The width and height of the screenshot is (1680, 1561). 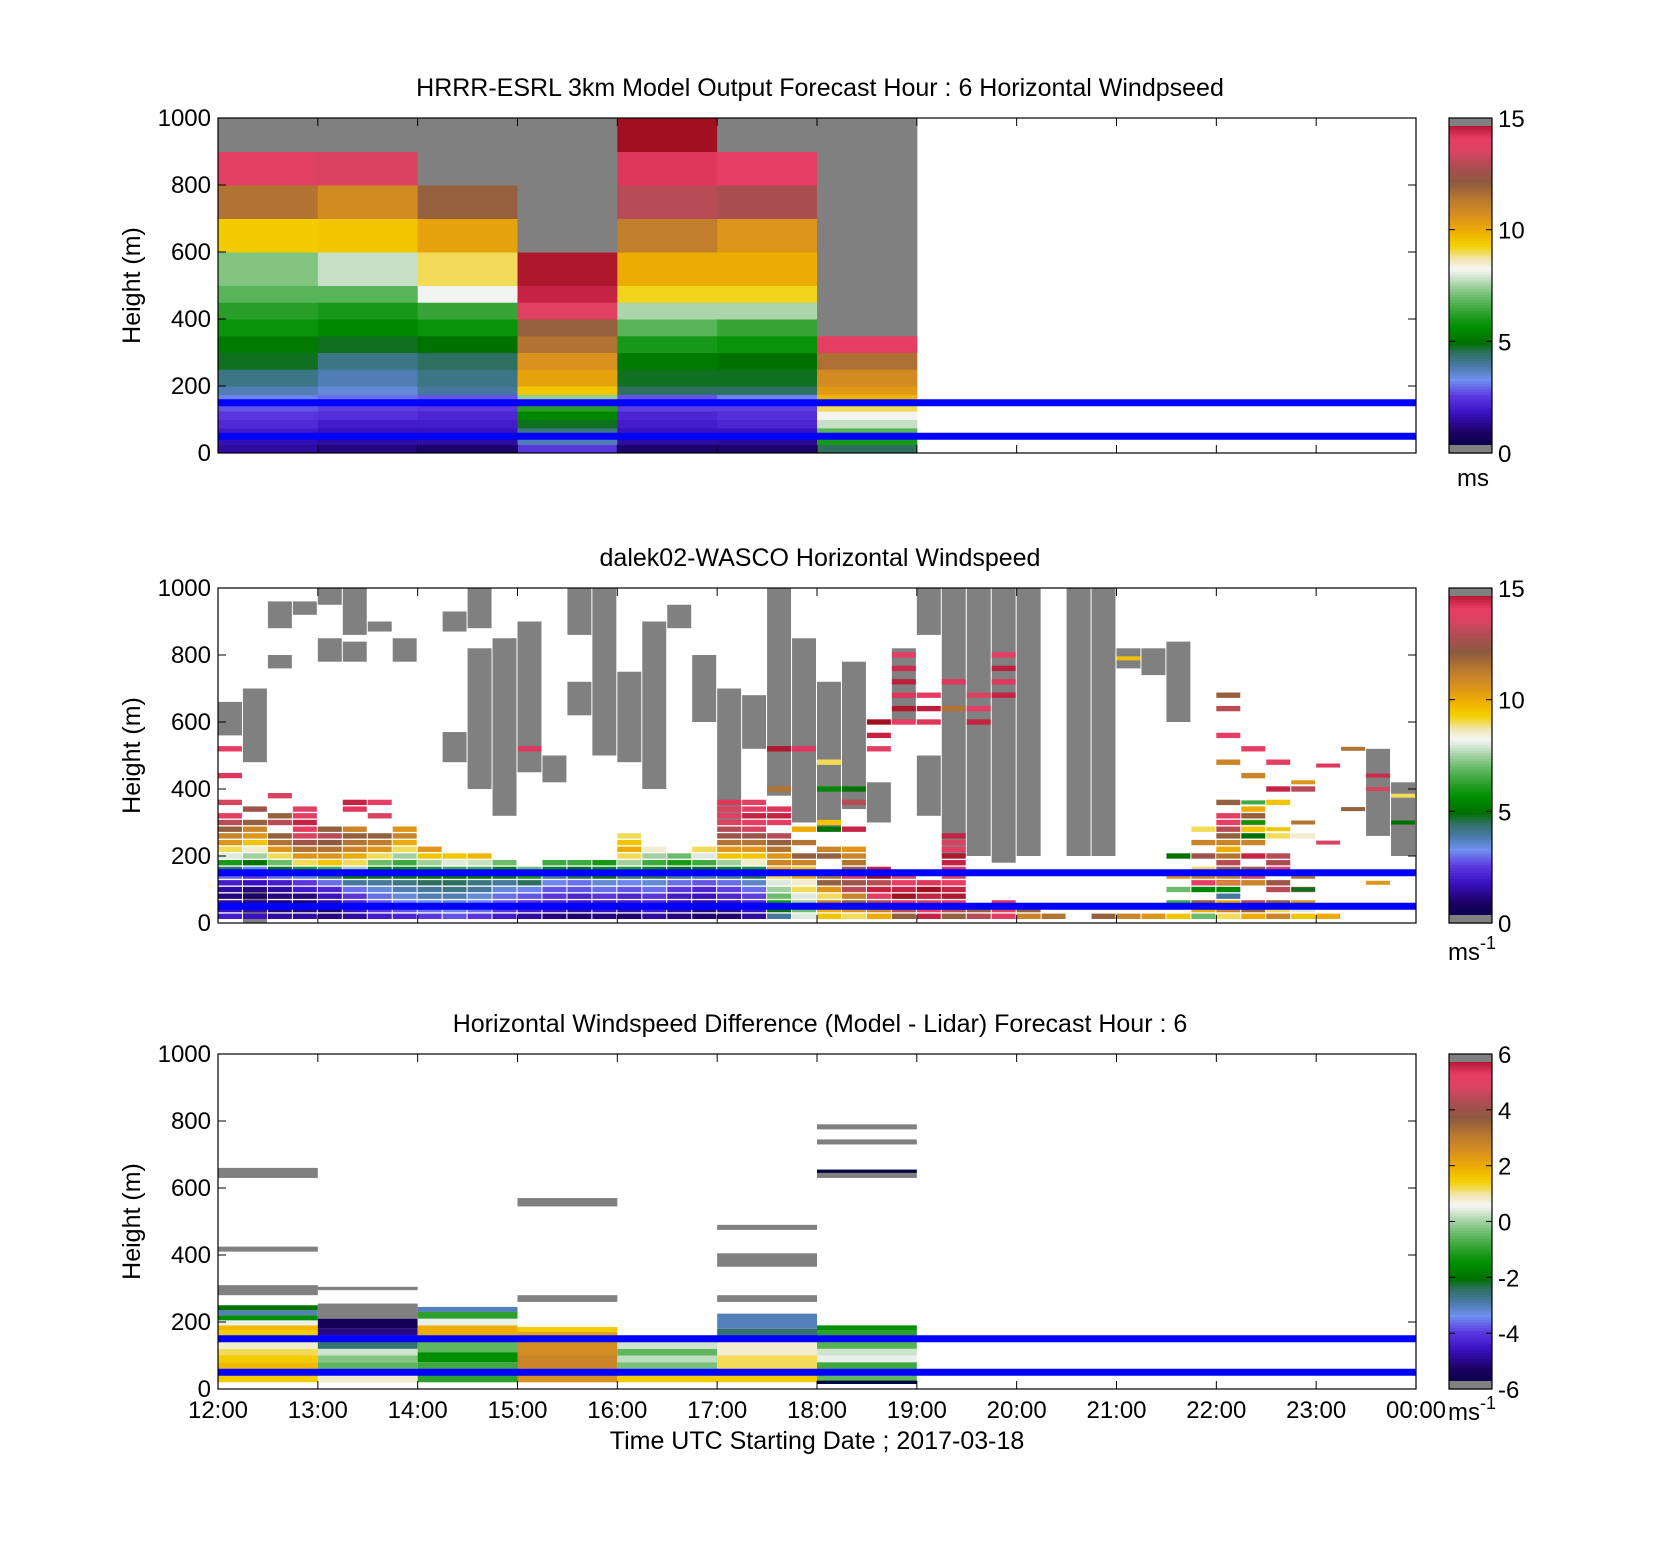 I want to click on y-tick-label: 1000, so click(x=184, y=588).